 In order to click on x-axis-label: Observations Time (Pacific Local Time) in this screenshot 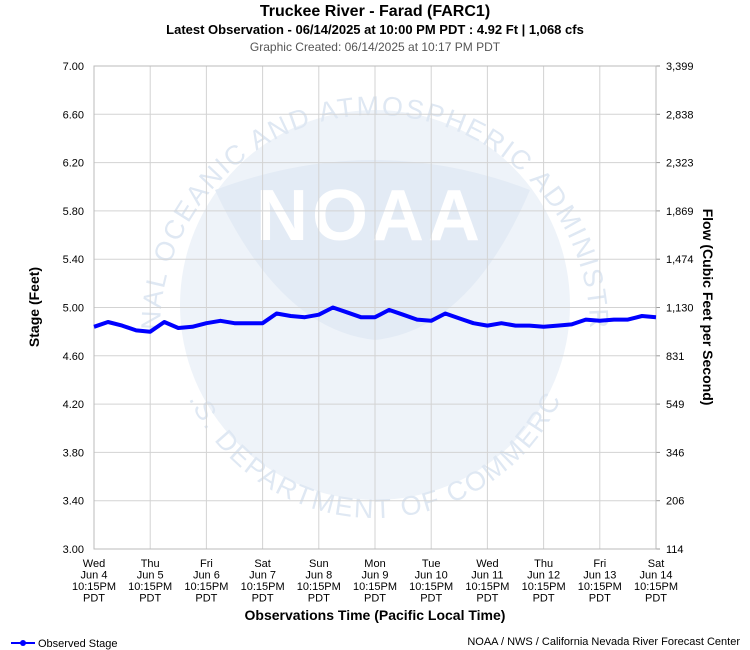, I will do `click(375, 615)`.